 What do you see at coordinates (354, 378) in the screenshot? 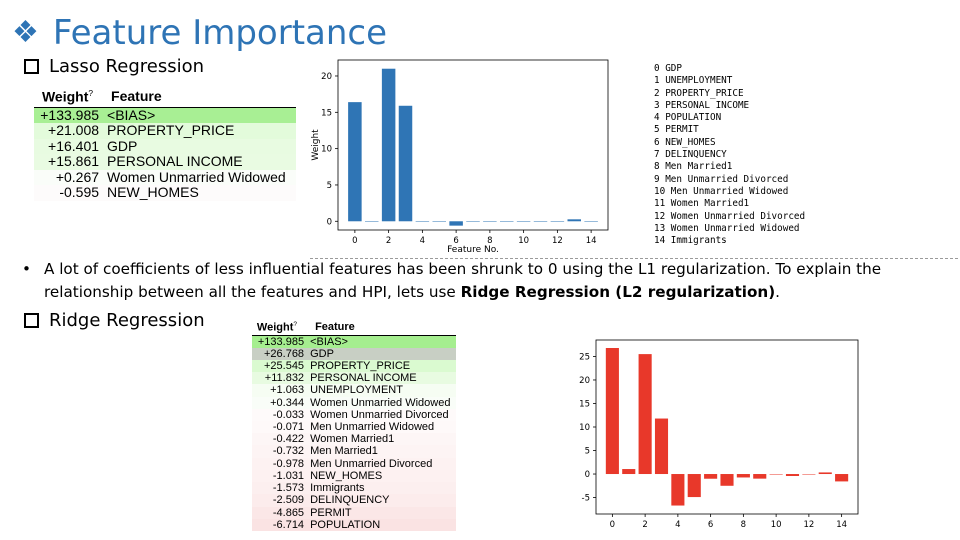
I see `table-row: +11.832 PERSONAL INCOME` at bounding box center [354, 378].